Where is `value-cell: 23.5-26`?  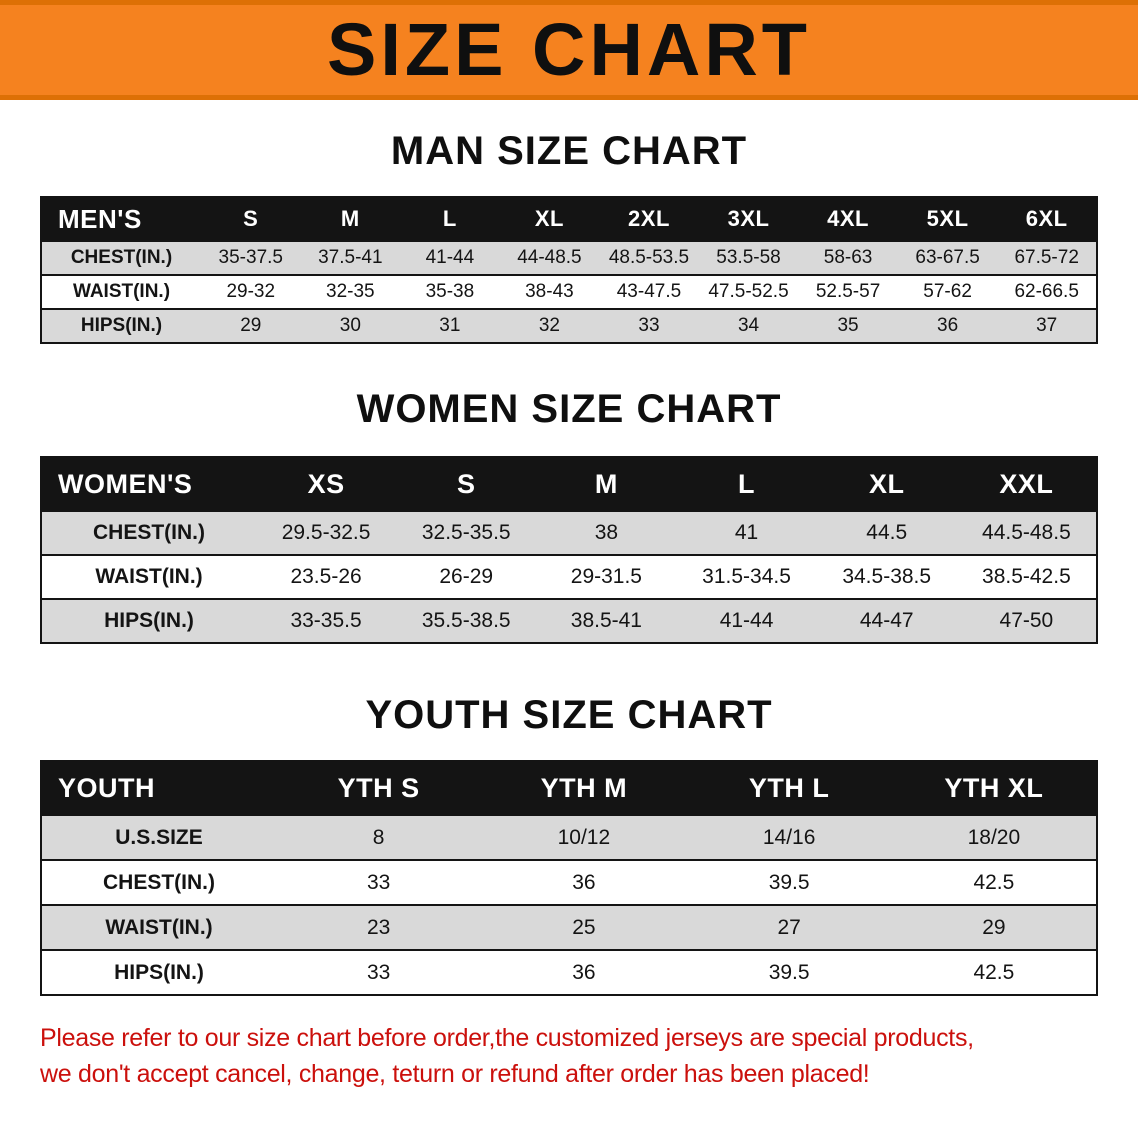
value-cell: 23.5-26 is located at coordinates (326, 576).